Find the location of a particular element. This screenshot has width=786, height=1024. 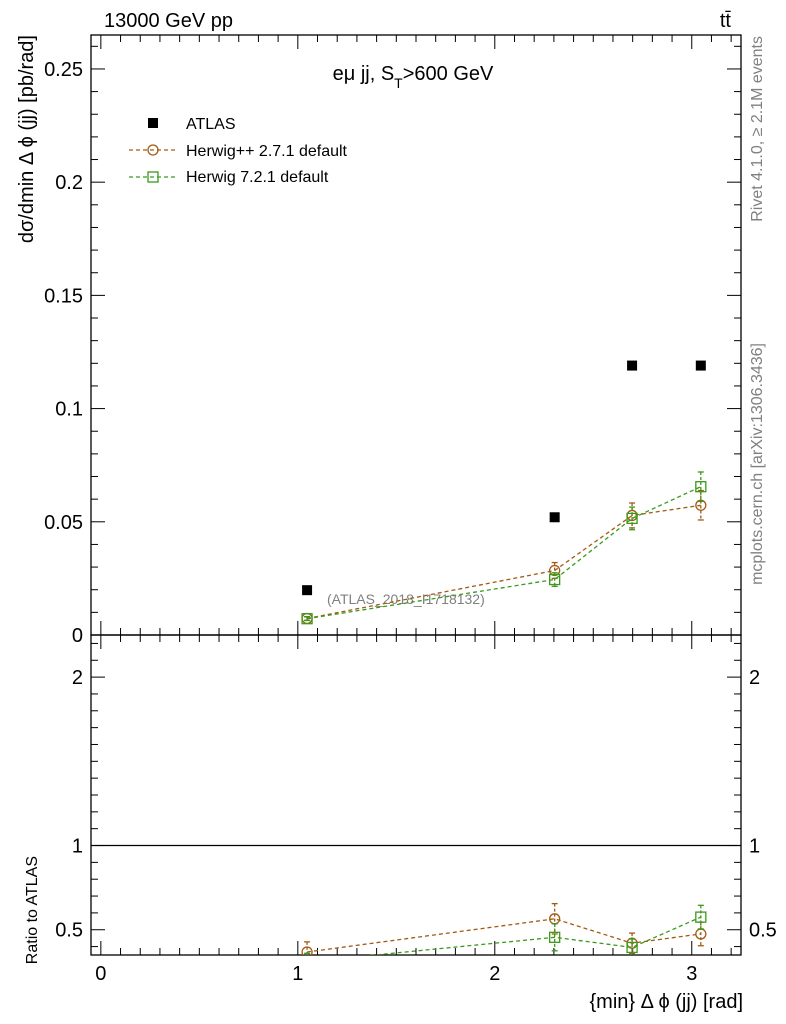

ratio-ytick-label-right: 1 is located at coordinates (754, 847).